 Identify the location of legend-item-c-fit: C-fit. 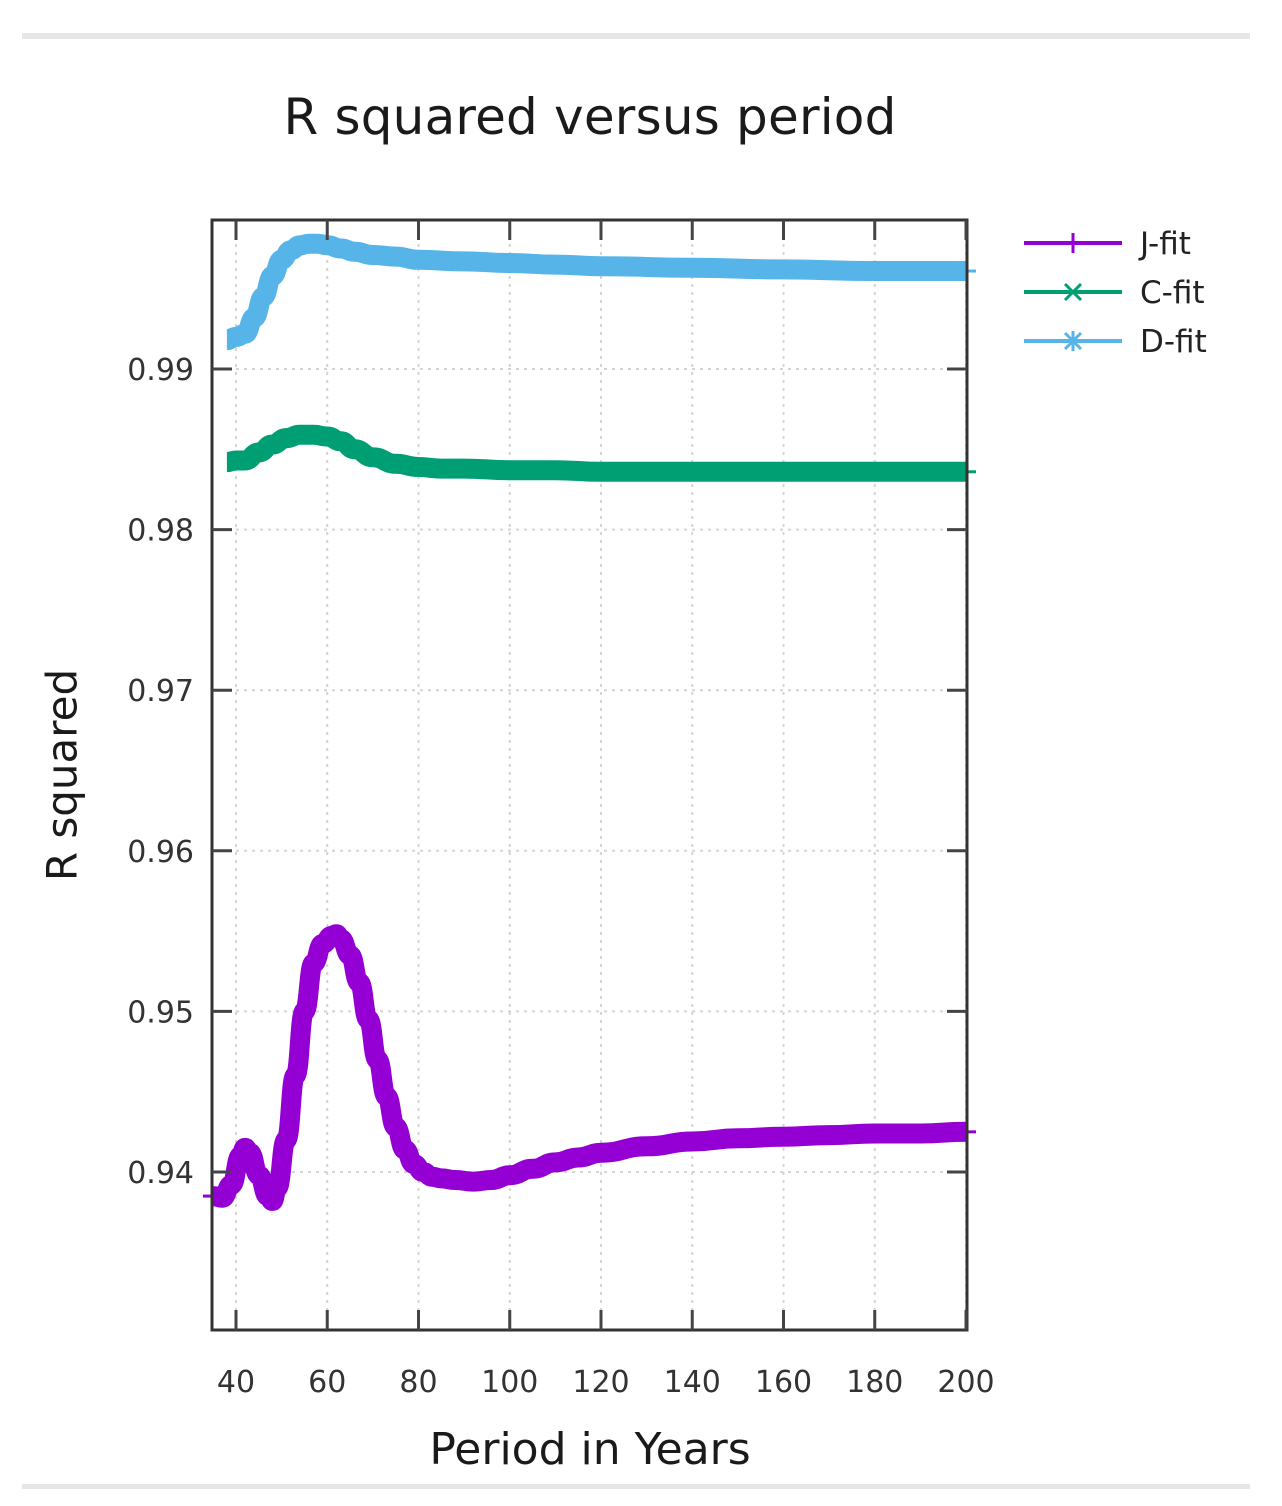
(1114, 293).